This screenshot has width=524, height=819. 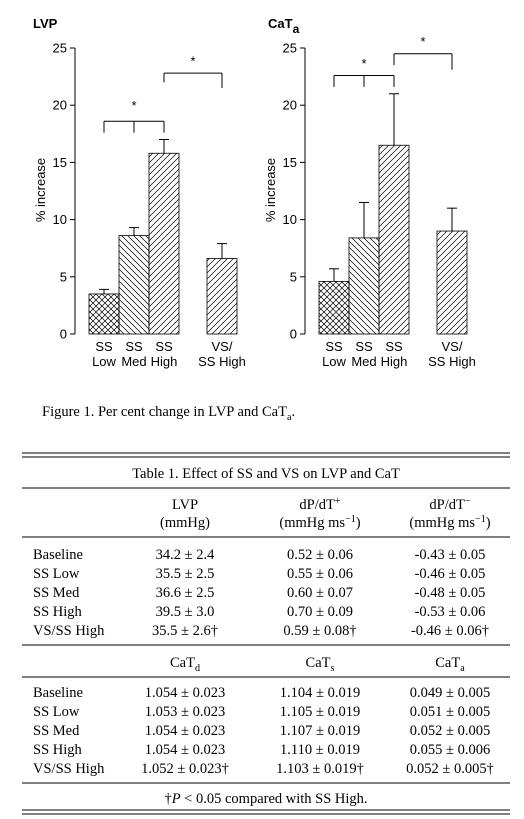 I want to click on table-cell: 1.053 ± 0.023, so click(x=185, y=712).